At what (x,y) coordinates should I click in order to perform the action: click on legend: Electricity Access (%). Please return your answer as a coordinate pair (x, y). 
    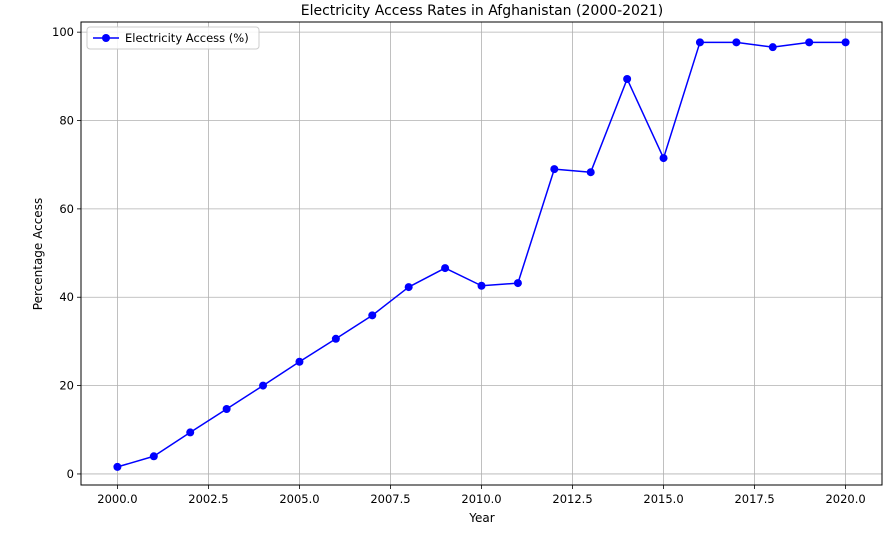
    Looking at the image, I should click on (173, 38).